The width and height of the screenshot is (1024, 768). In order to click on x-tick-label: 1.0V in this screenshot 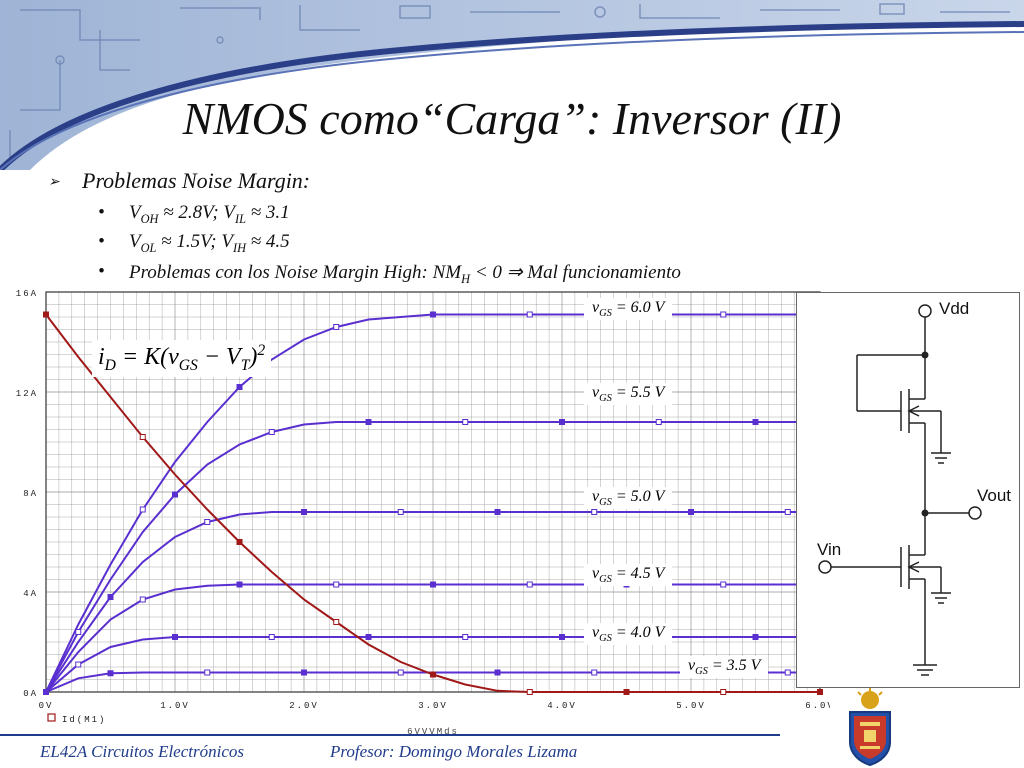, I will do `click(175, 706)`.